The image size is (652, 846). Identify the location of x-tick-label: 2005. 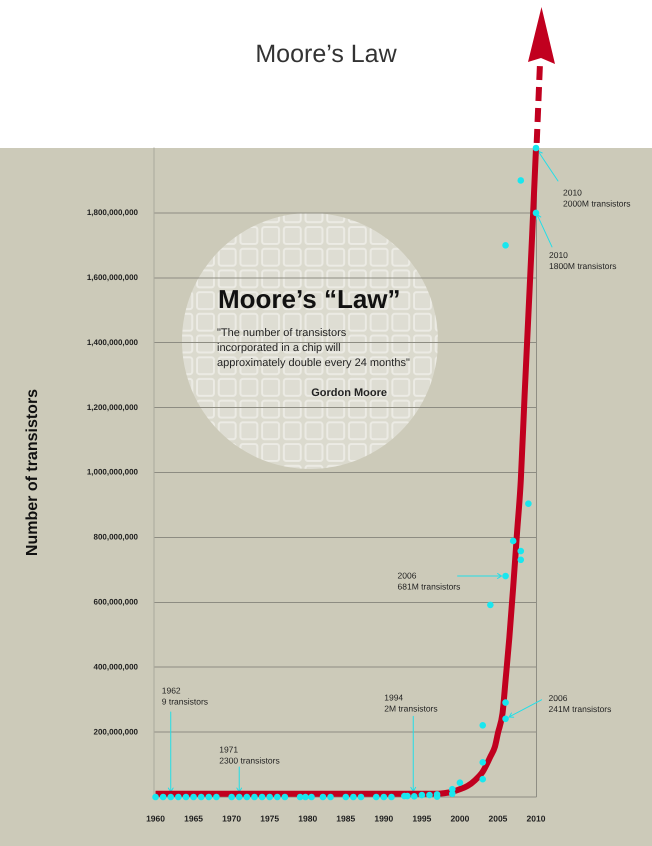
(498, 818).